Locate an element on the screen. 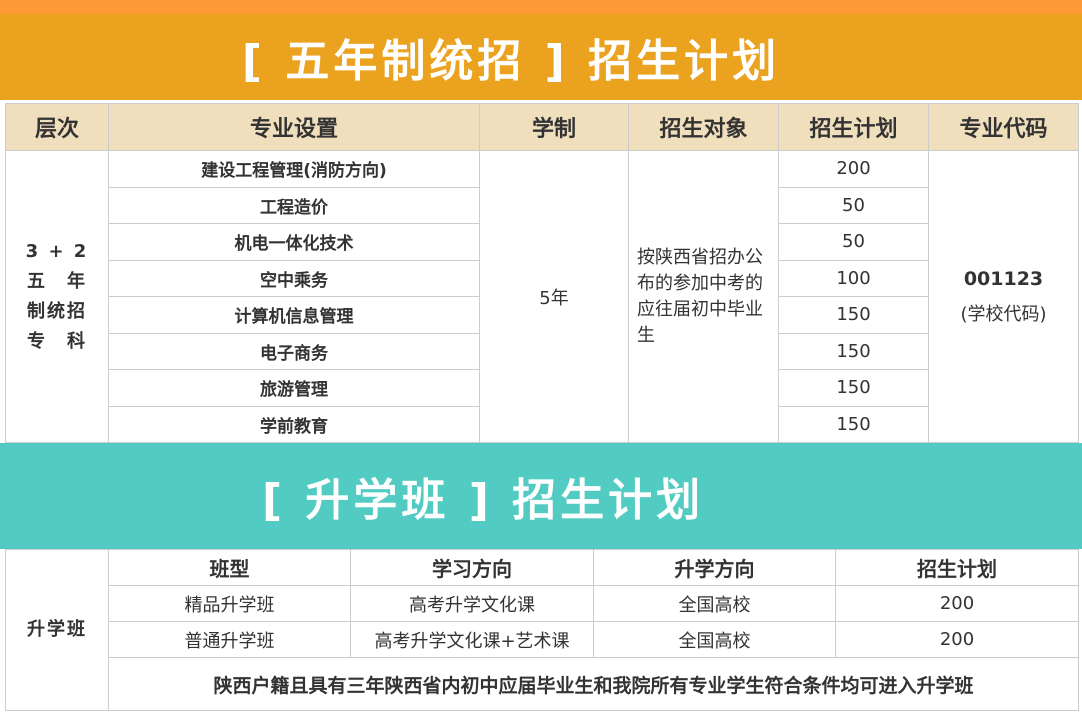 This screenshot has width=1082, height=714. major-cell: 空中乘务 is located at coordinates (294, 278).